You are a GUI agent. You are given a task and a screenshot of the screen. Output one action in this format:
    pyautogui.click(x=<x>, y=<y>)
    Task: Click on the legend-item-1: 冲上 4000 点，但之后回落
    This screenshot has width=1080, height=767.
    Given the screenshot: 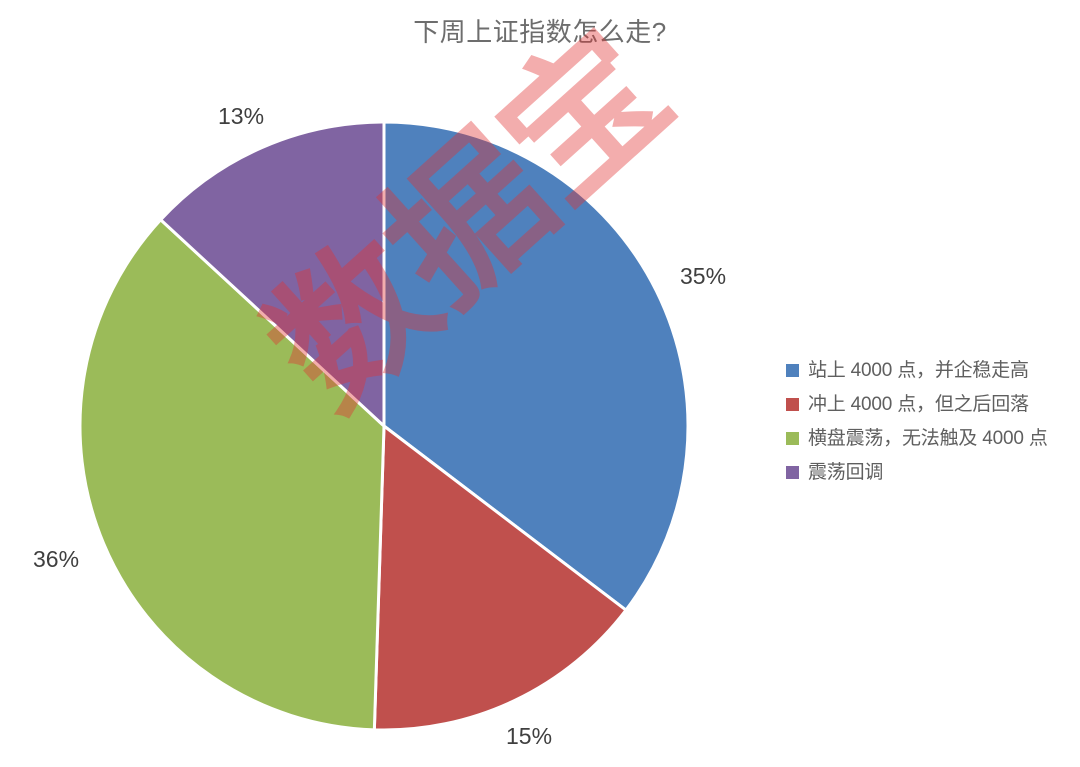 What is the action you would take?
    pyautogui.click(x=933, y=404)
    